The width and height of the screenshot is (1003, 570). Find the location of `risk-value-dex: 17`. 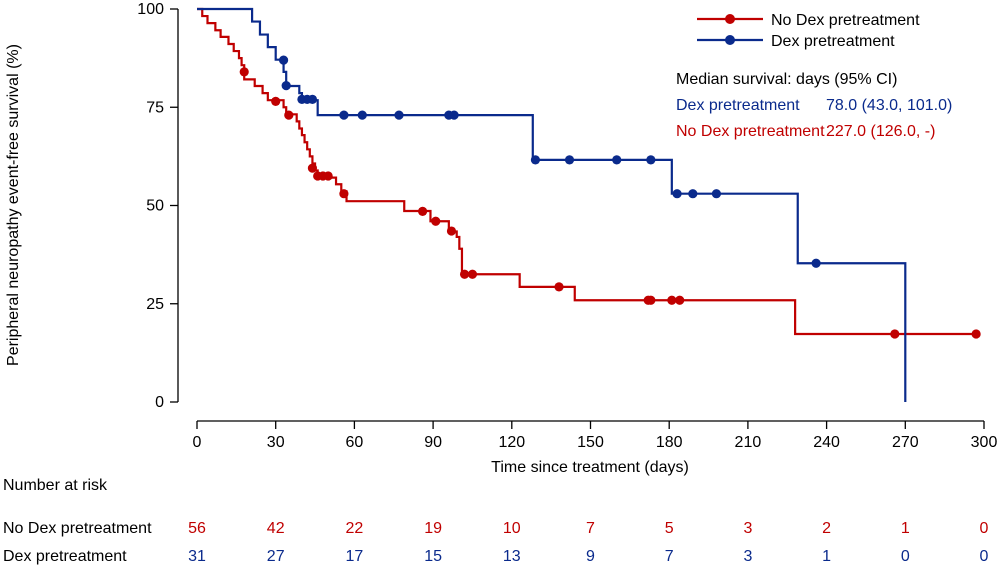

risk-value-dex: 17 is located at coordinates (355, 556).